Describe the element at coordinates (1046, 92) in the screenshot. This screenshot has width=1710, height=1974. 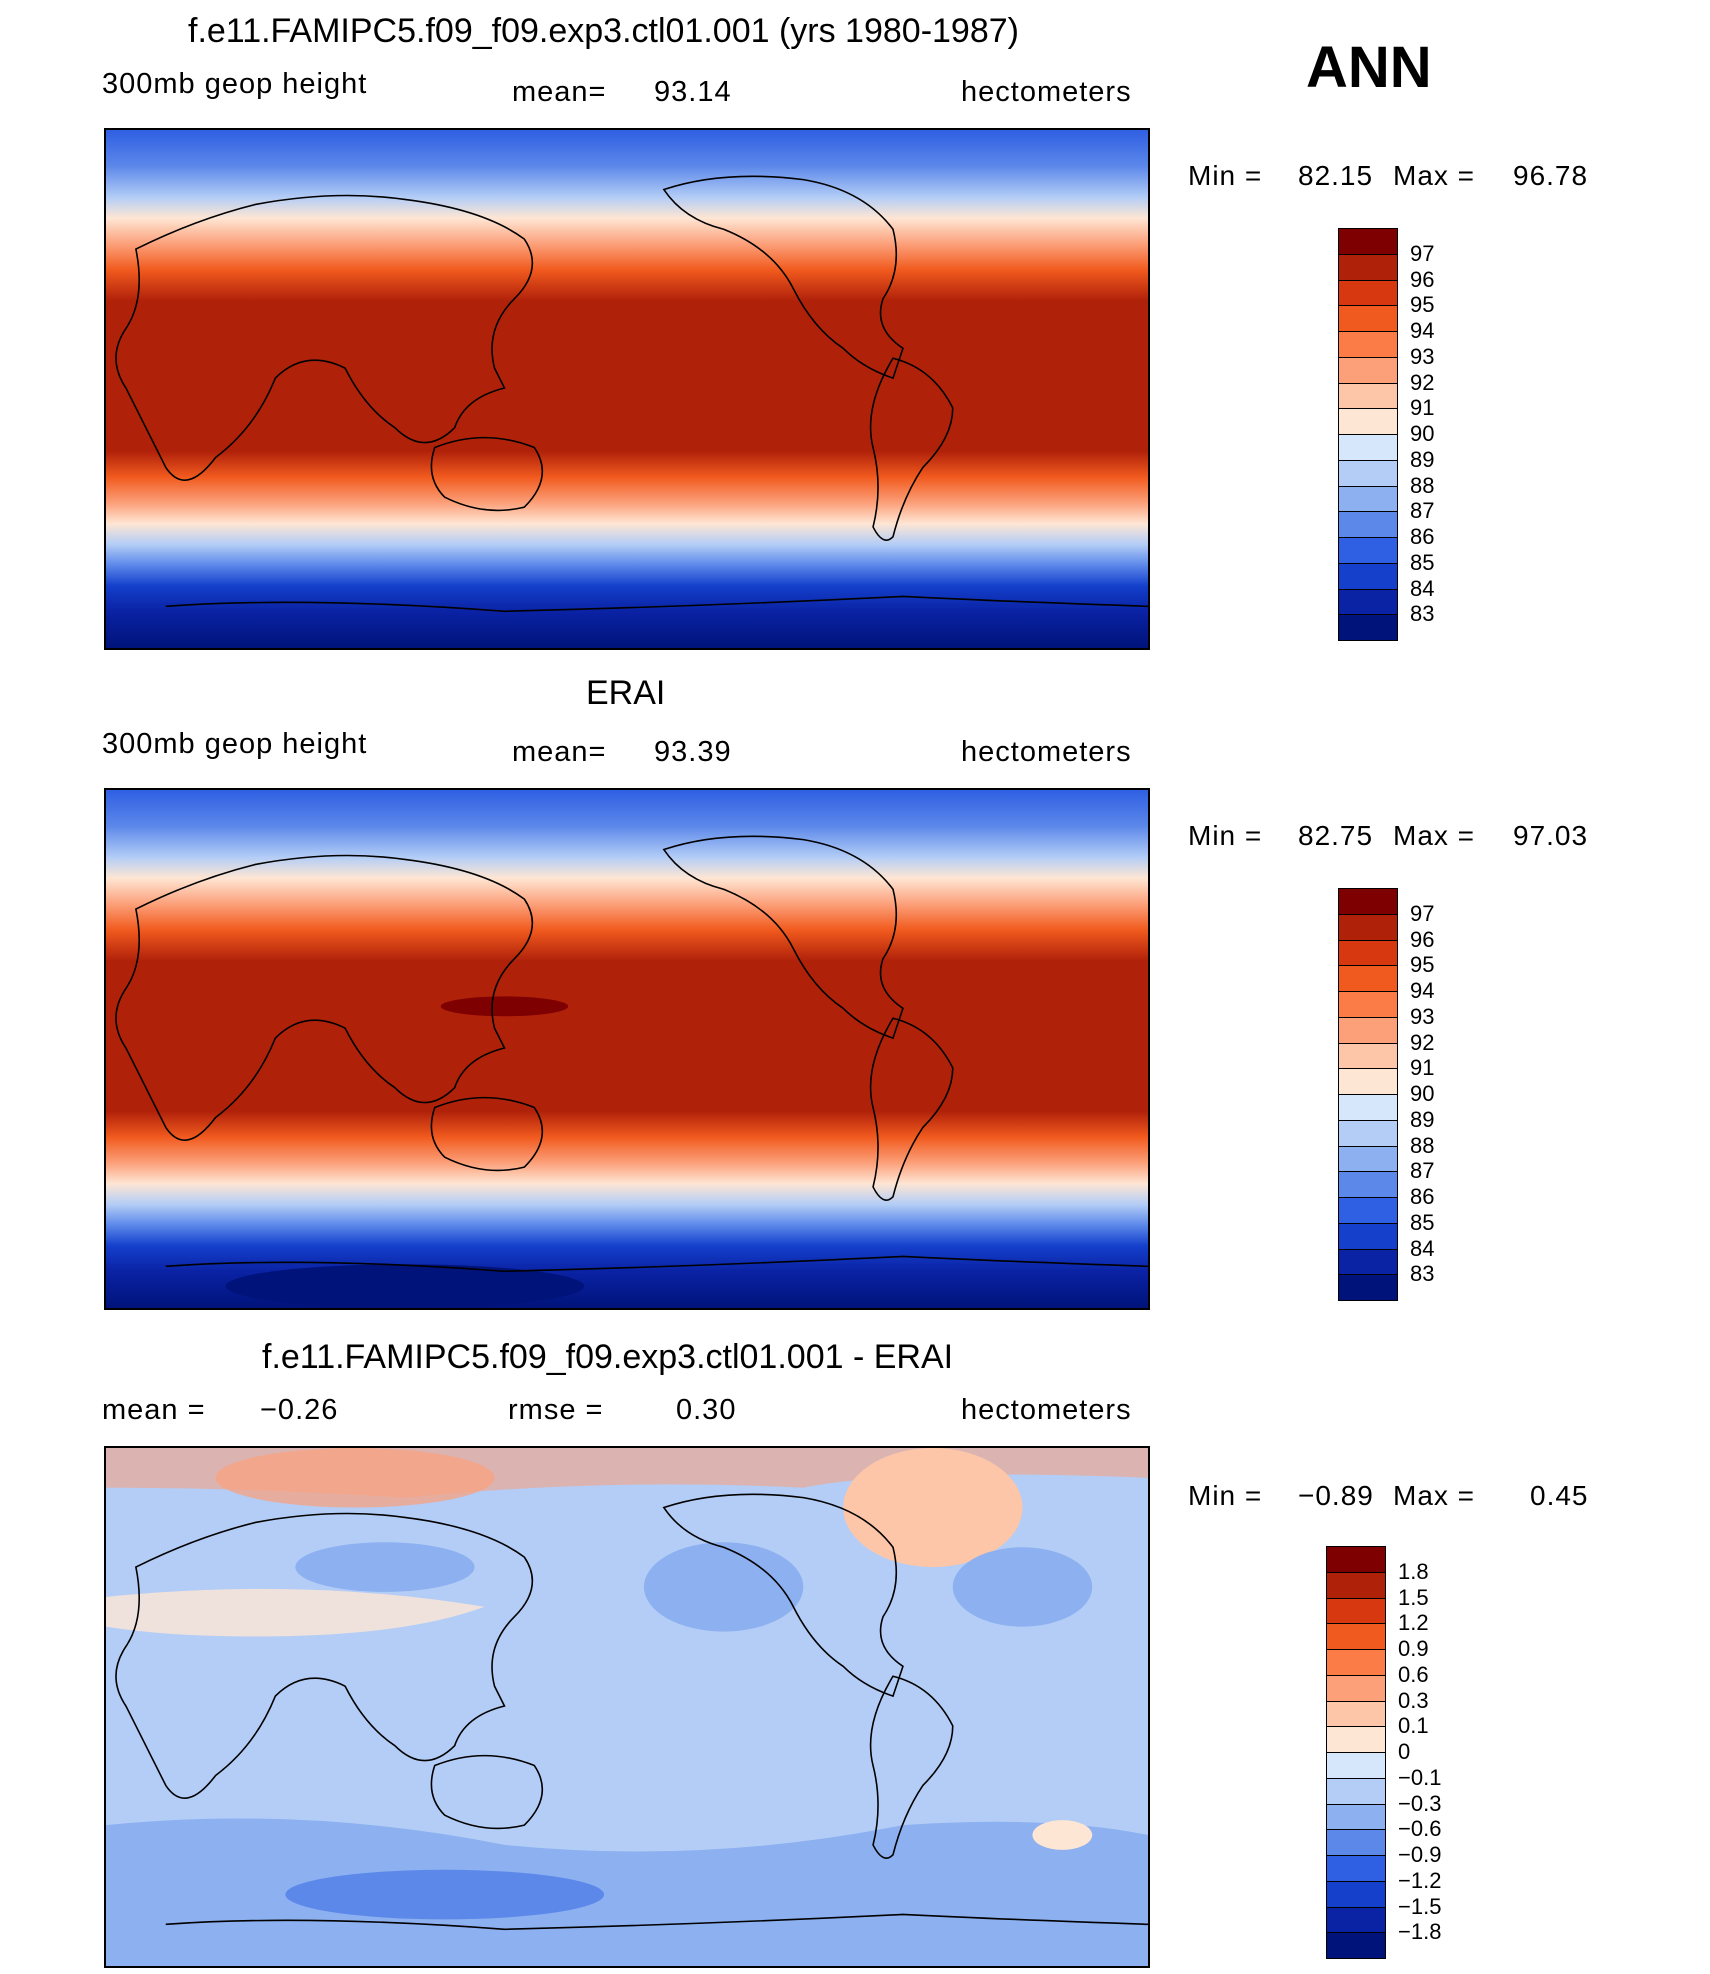
I see `panel-model-units: hectometers` at that location.